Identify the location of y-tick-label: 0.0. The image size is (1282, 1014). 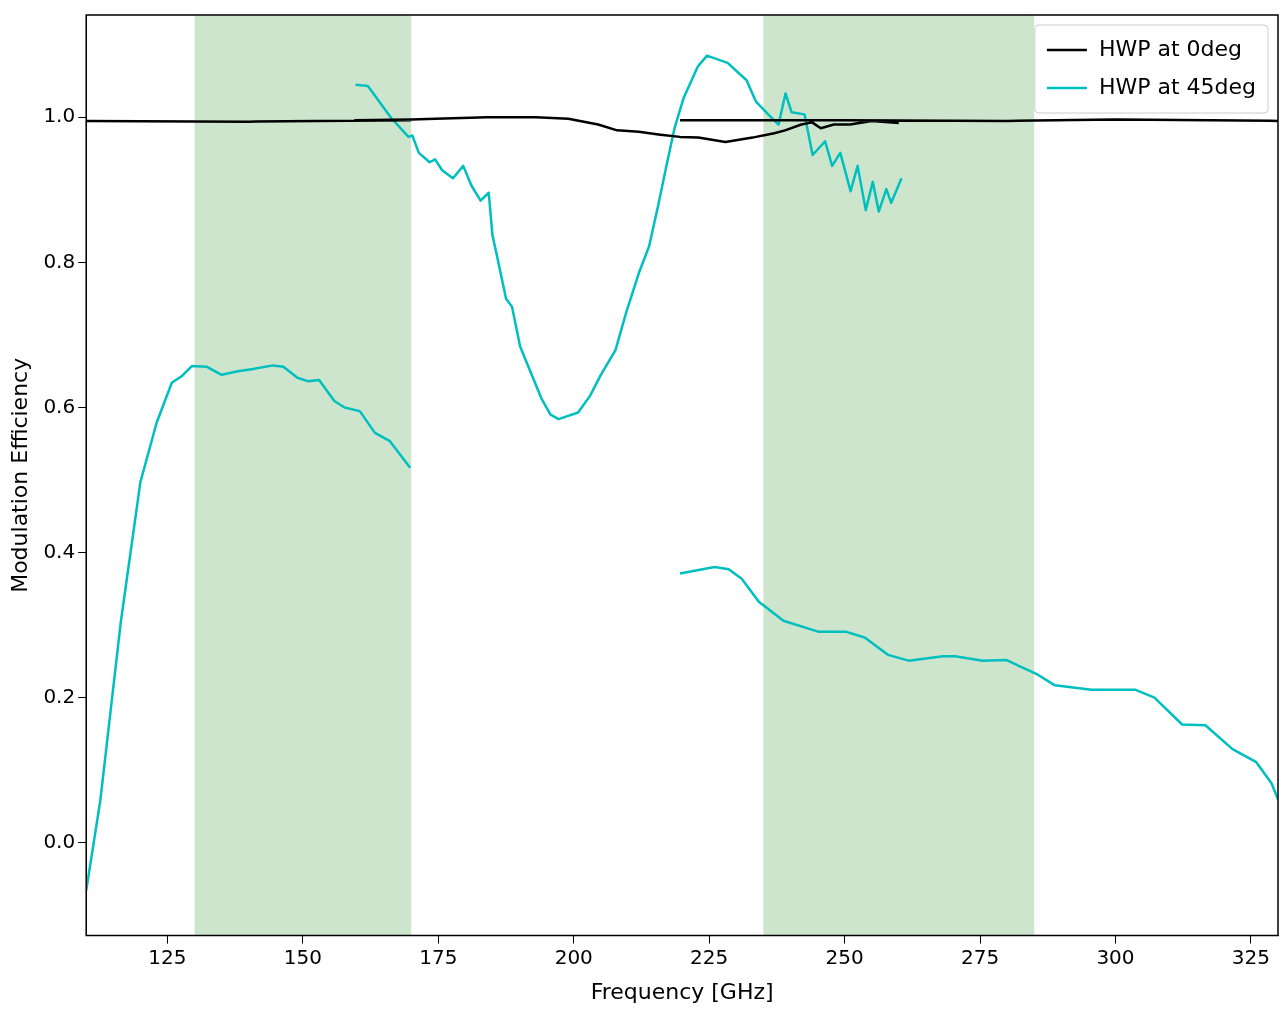
(59, 840).